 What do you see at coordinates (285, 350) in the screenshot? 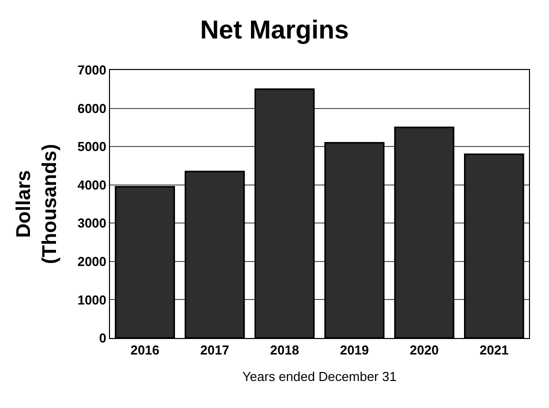
I see `x-tick-label: 2018` at bounding box center [285, 350].